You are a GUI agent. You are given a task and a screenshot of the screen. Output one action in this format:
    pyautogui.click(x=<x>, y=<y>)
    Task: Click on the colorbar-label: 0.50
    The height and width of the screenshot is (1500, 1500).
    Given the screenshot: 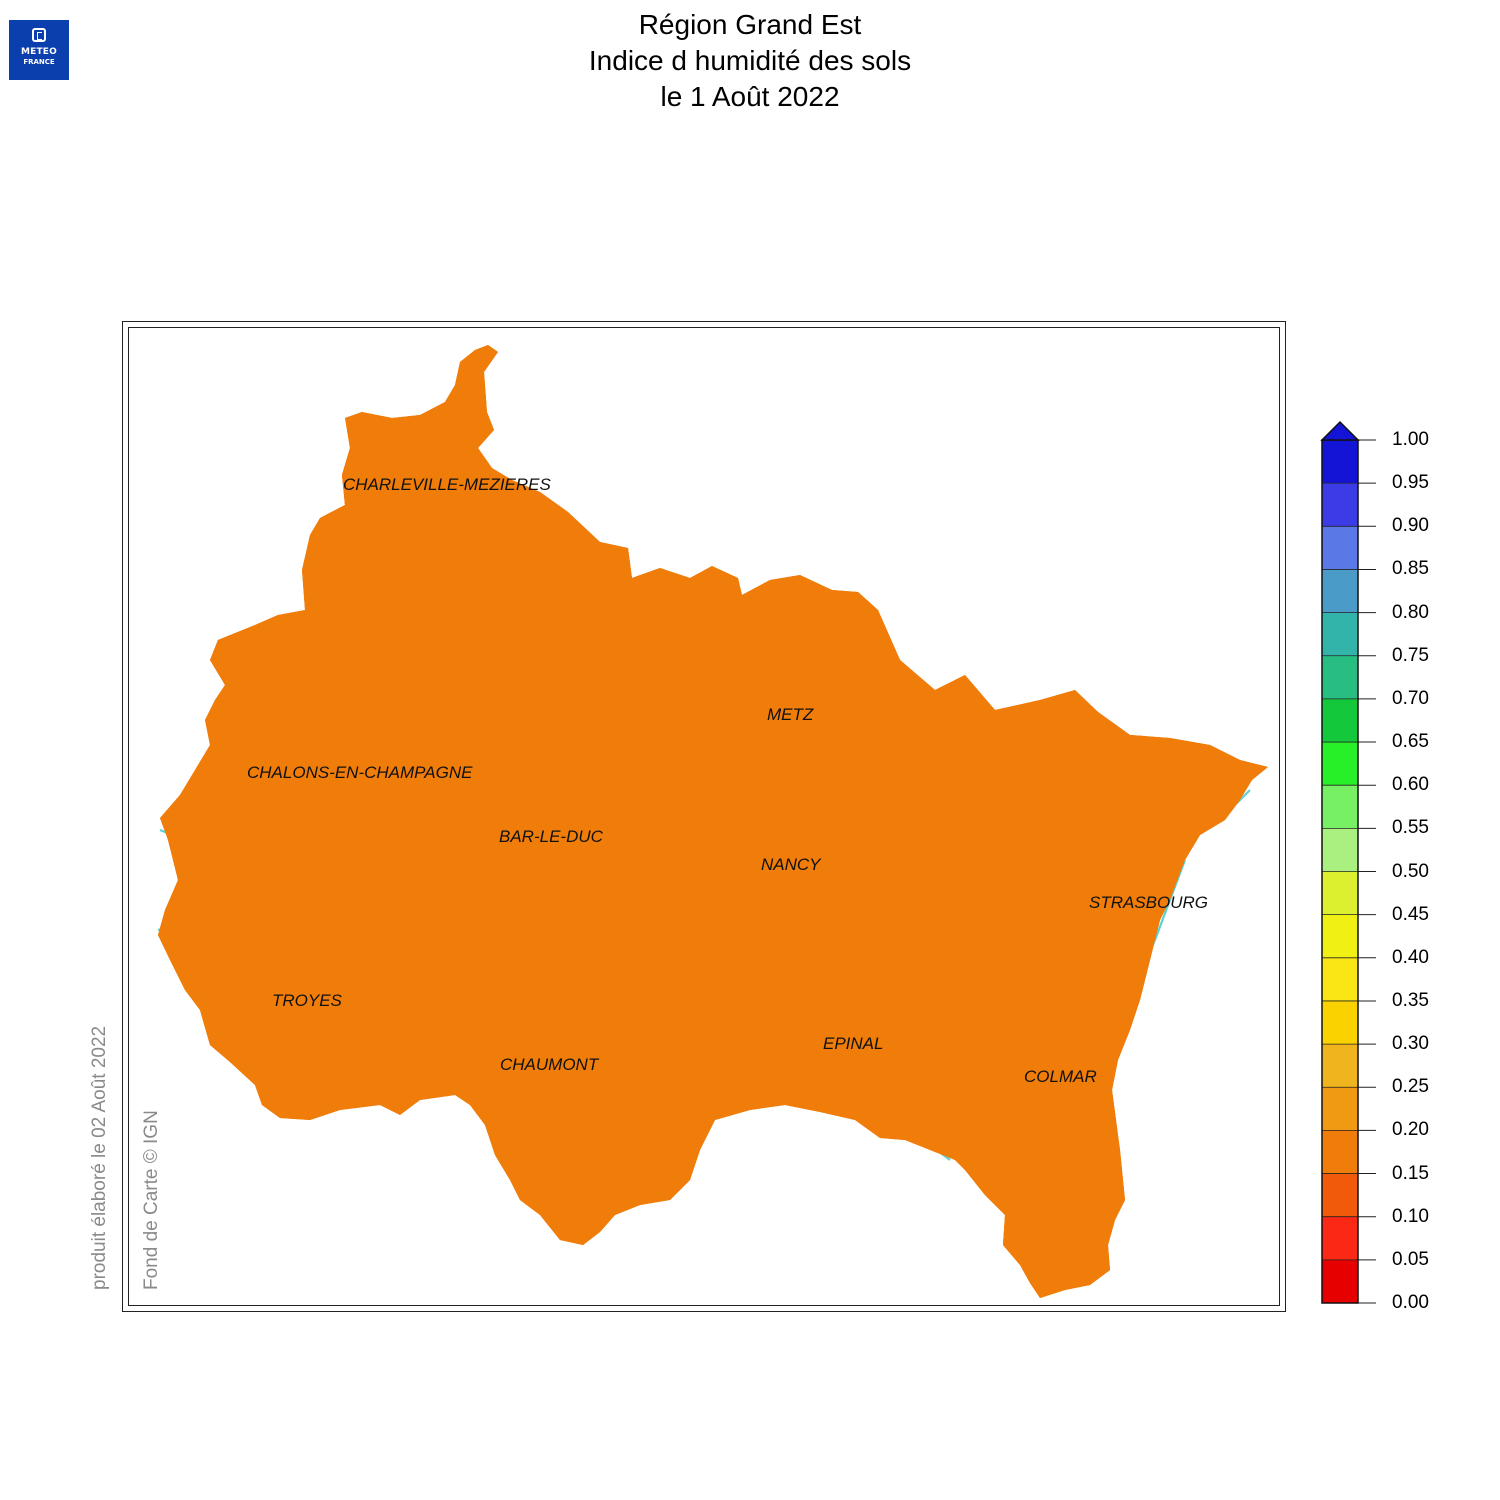 What is the action you would take?
    pyautogui.click(x=1410, y=871)
    